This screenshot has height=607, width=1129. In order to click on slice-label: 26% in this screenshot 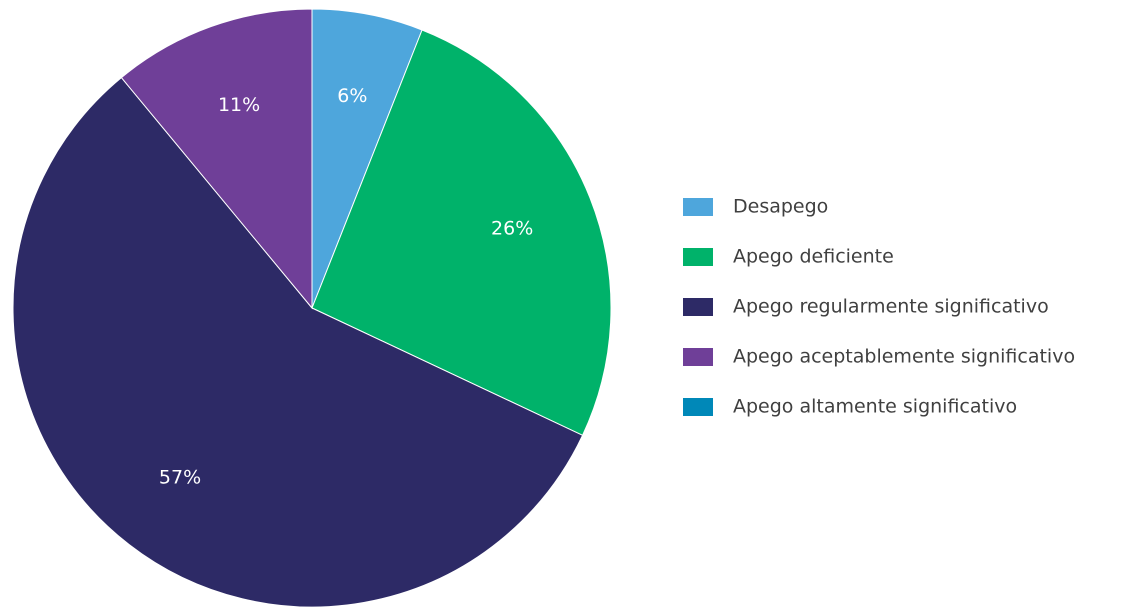, I will do `click(512, 228)`.